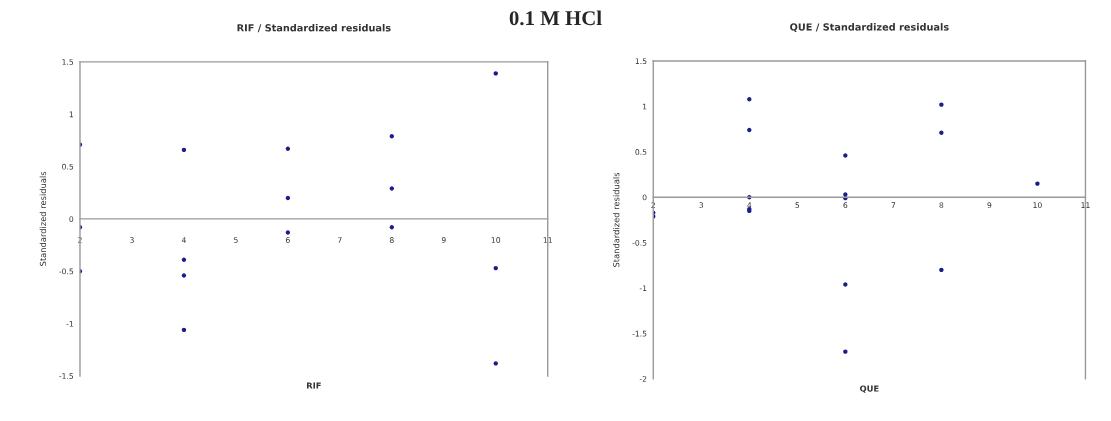 The height and width of the screenshot is (421, 1111). I want to click on x-axis-title: QUE, so click(869, 389).